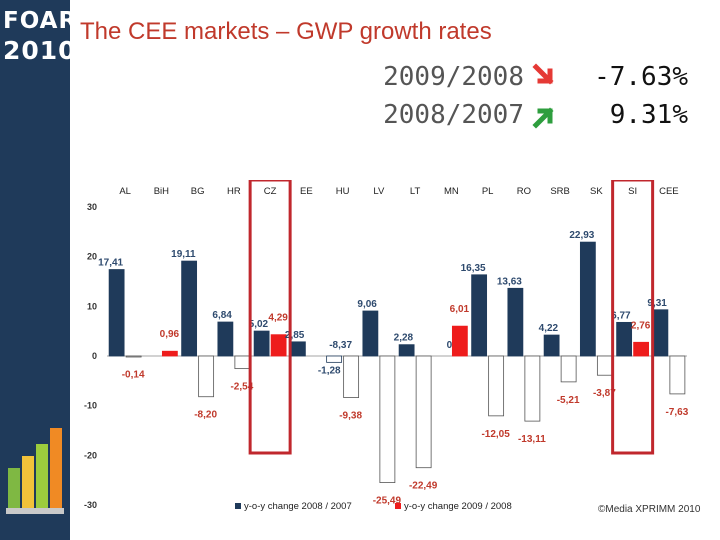 The height and width of the screenshot is (540, 720). I want to click on data-label-2008-2007: 6,84, so click(222, 315).